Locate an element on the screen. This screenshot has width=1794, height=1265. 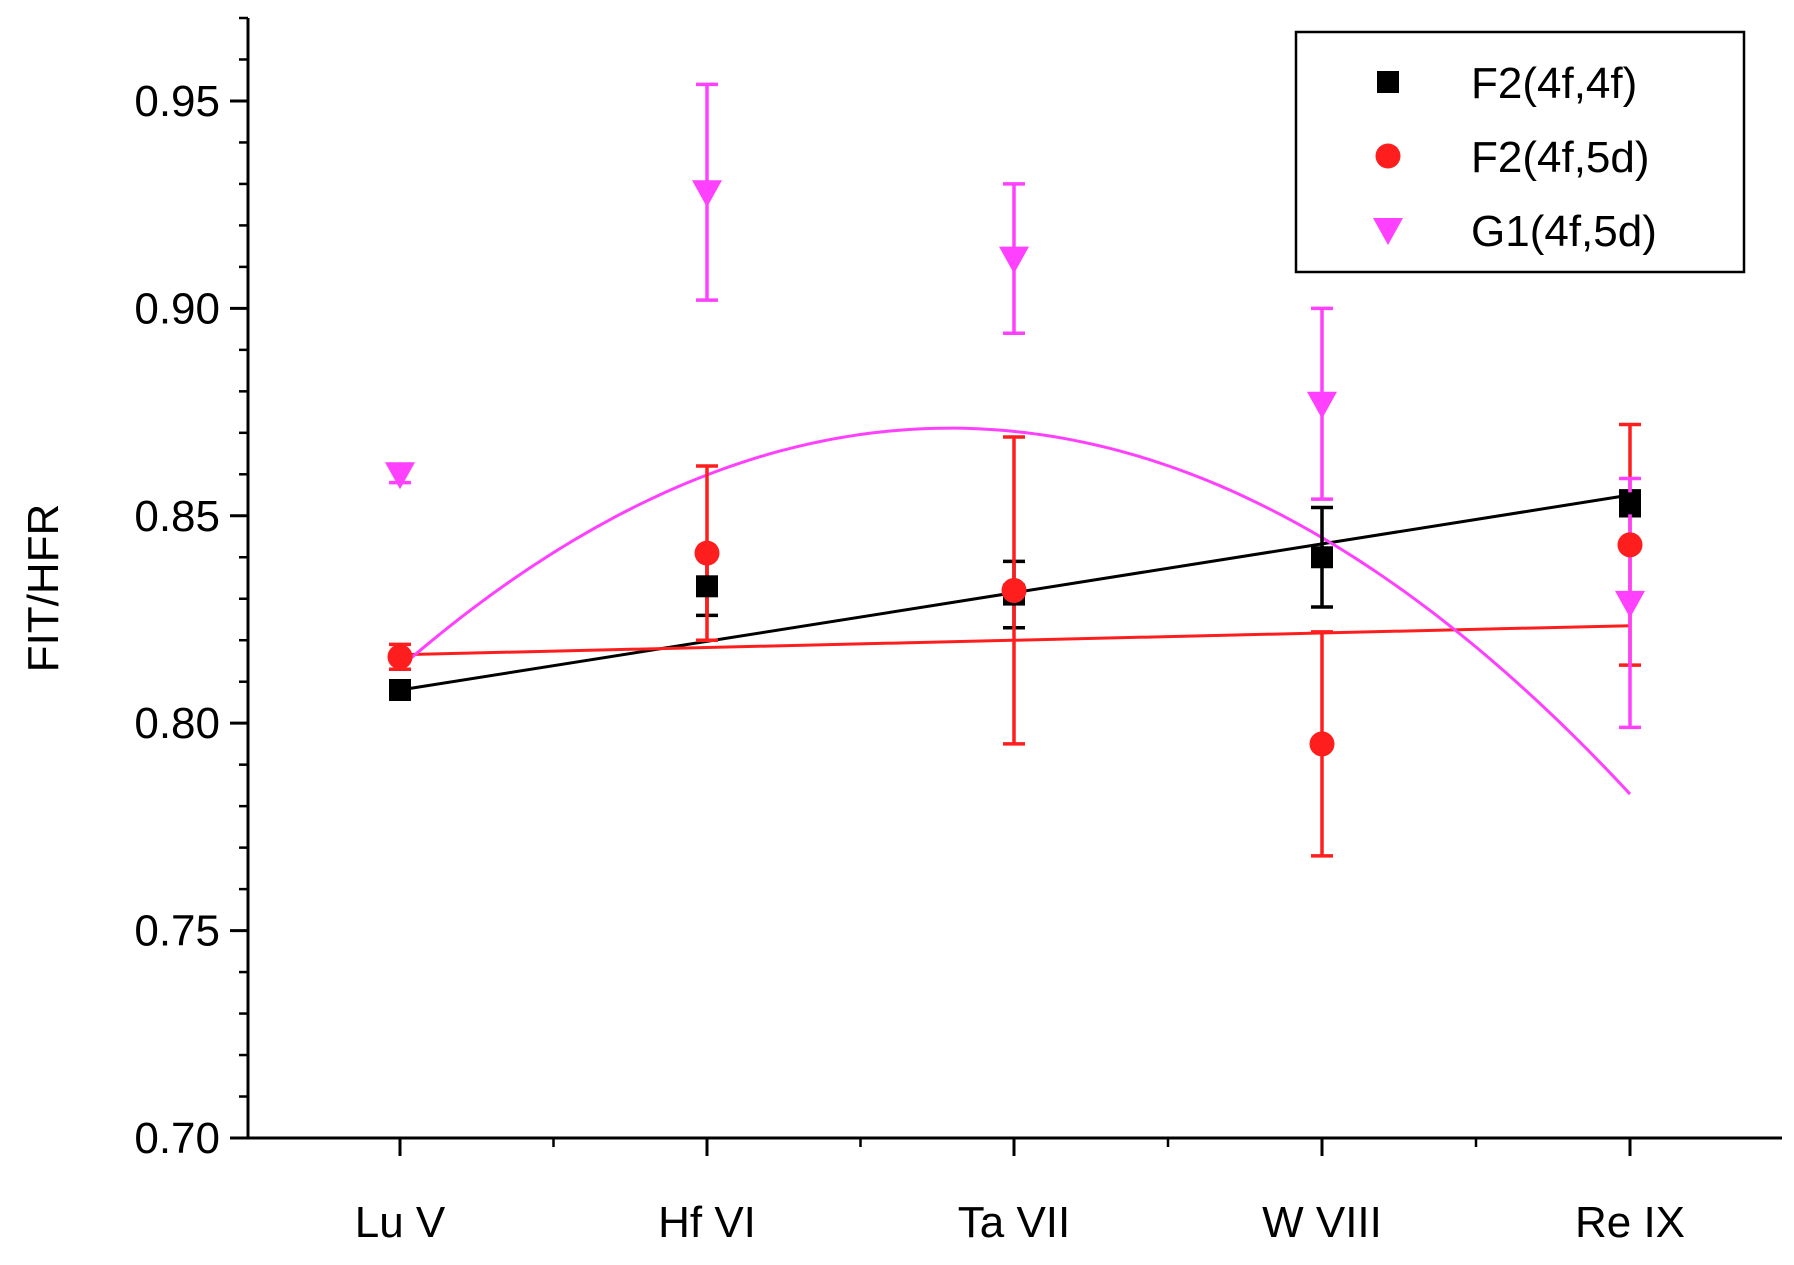
legend-box is located at coordinates (1520, 152).